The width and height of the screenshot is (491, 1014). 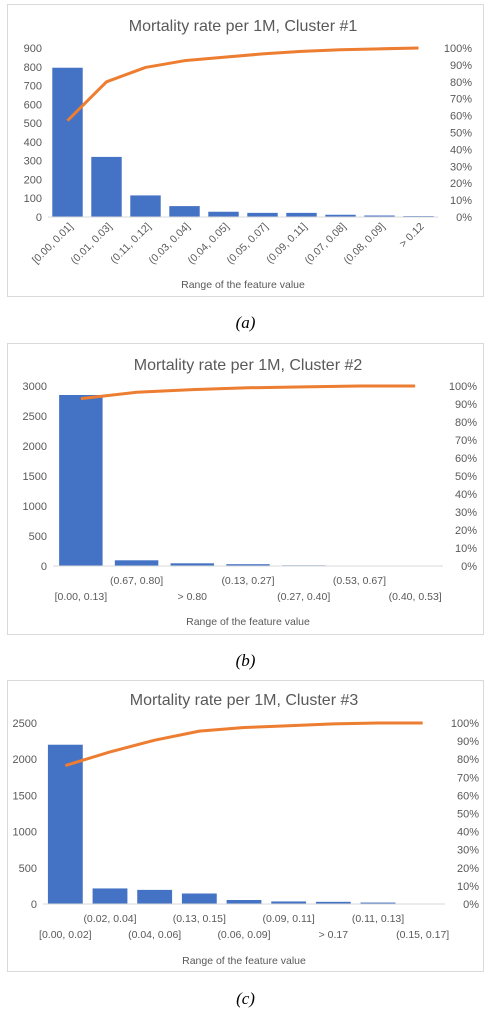 I want to click on y-tick-label: 100, so click(x=33, y=199).